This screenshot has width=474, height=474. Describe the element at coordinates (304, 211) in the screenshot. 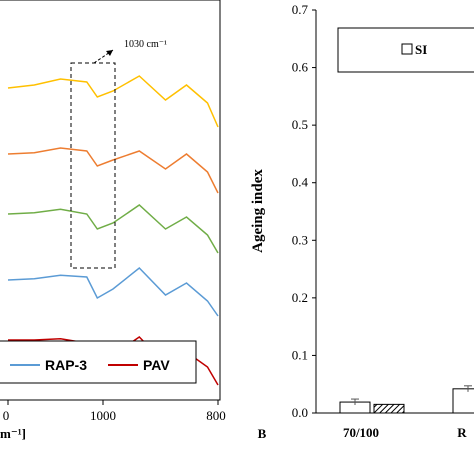

I see `y-axis-ticks: 0.0 0.1 0.2 0.3 0.4 0.5 0.6 0.7` at that location.